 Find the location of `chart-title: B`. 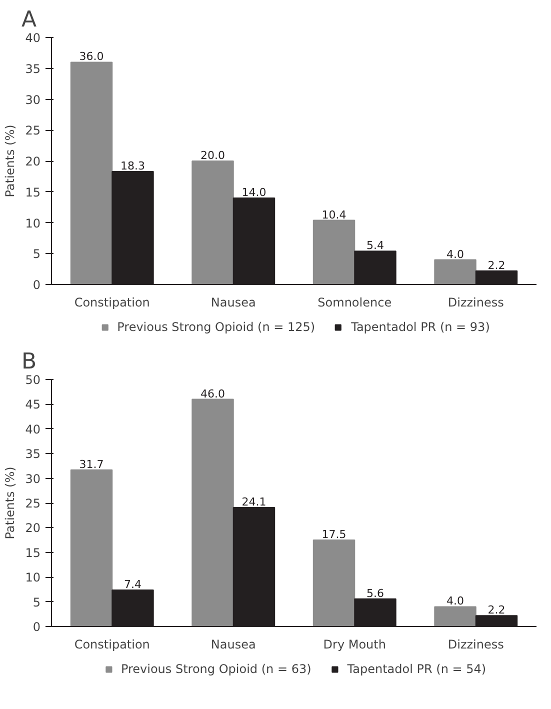

chart-title: B is located at coordinates (29, 362).